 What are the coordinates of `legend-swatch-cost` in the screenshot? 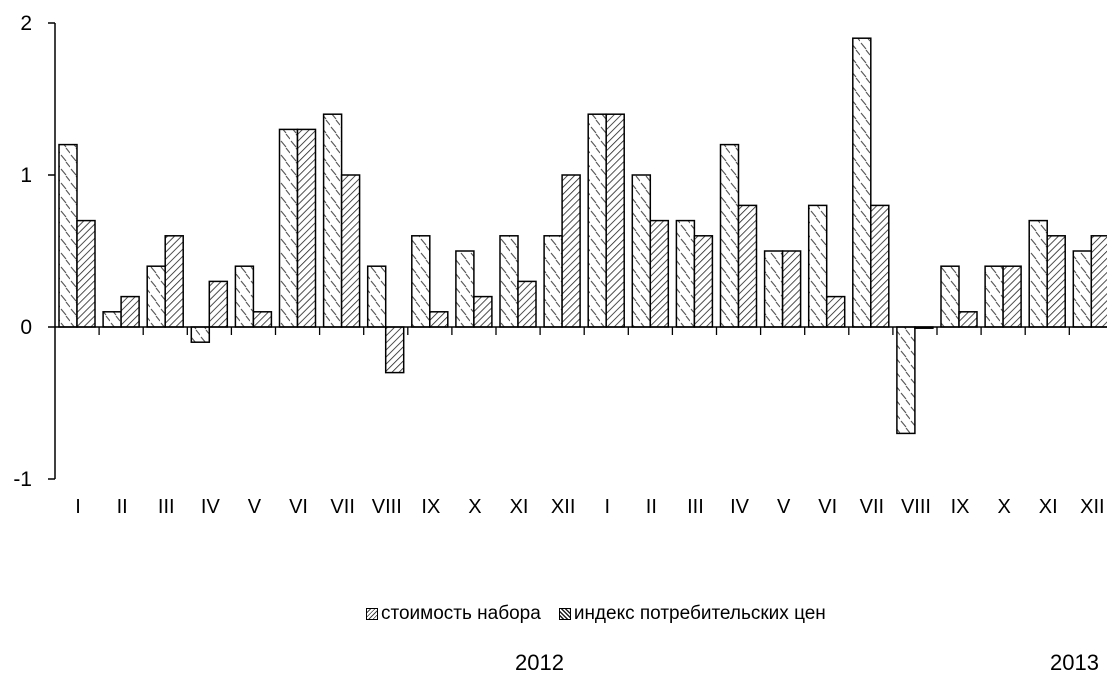 It's located at (372, 614).